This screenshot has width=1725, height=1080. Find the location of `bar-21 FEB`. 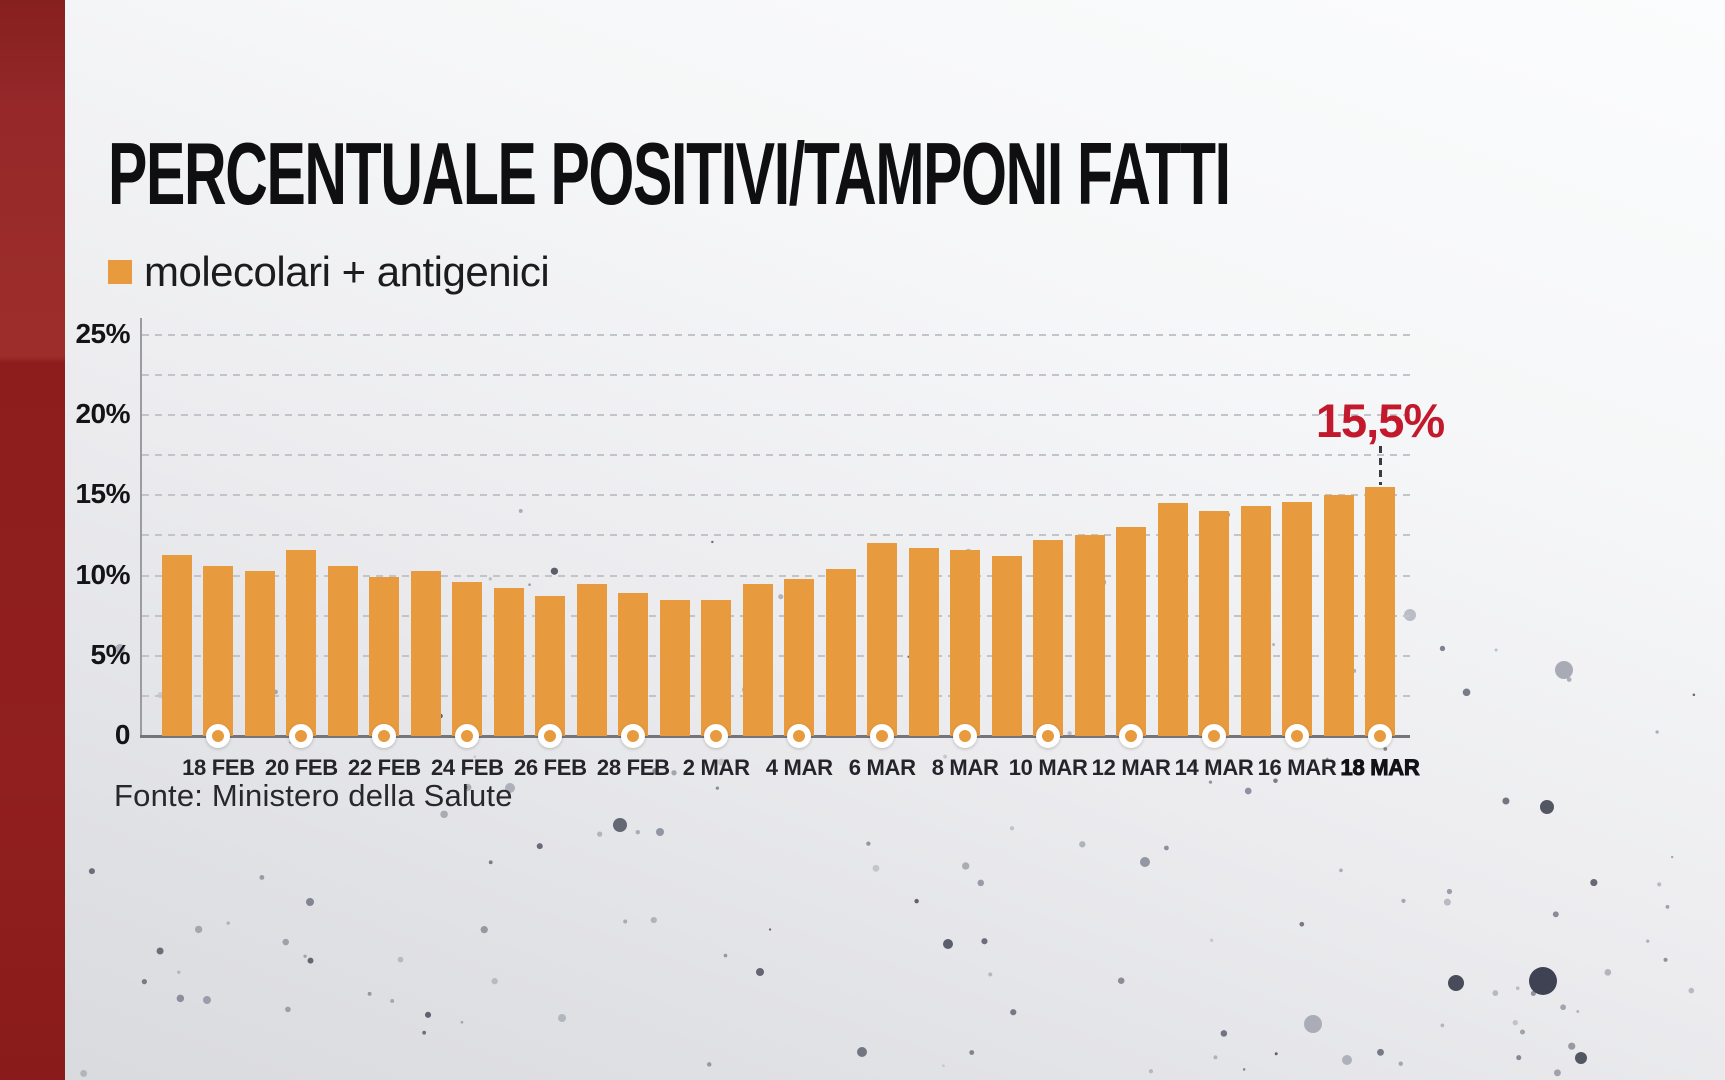

bar-21 FEB is located at coordinates (342, 650).